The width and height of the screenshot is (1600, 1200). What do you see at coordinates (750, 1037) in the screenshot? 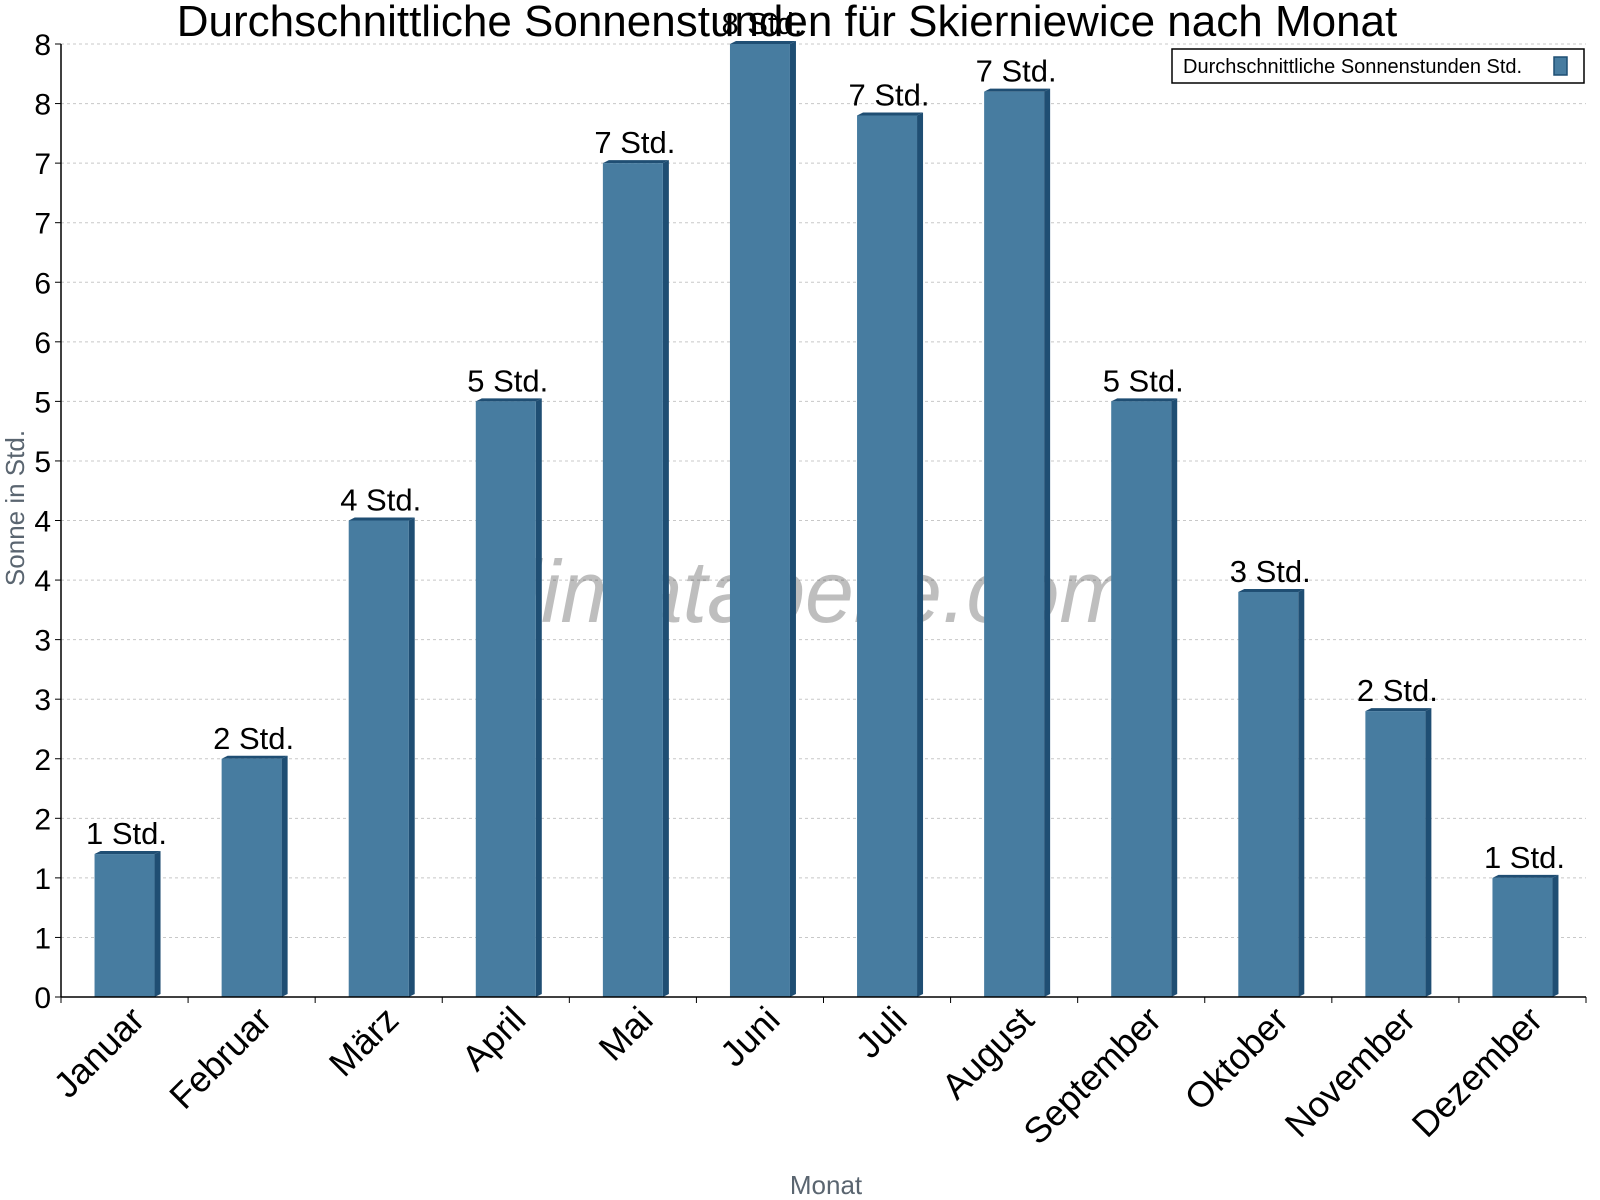
I see `x-tick-label: Juni` at bounding box center [750, 1037].